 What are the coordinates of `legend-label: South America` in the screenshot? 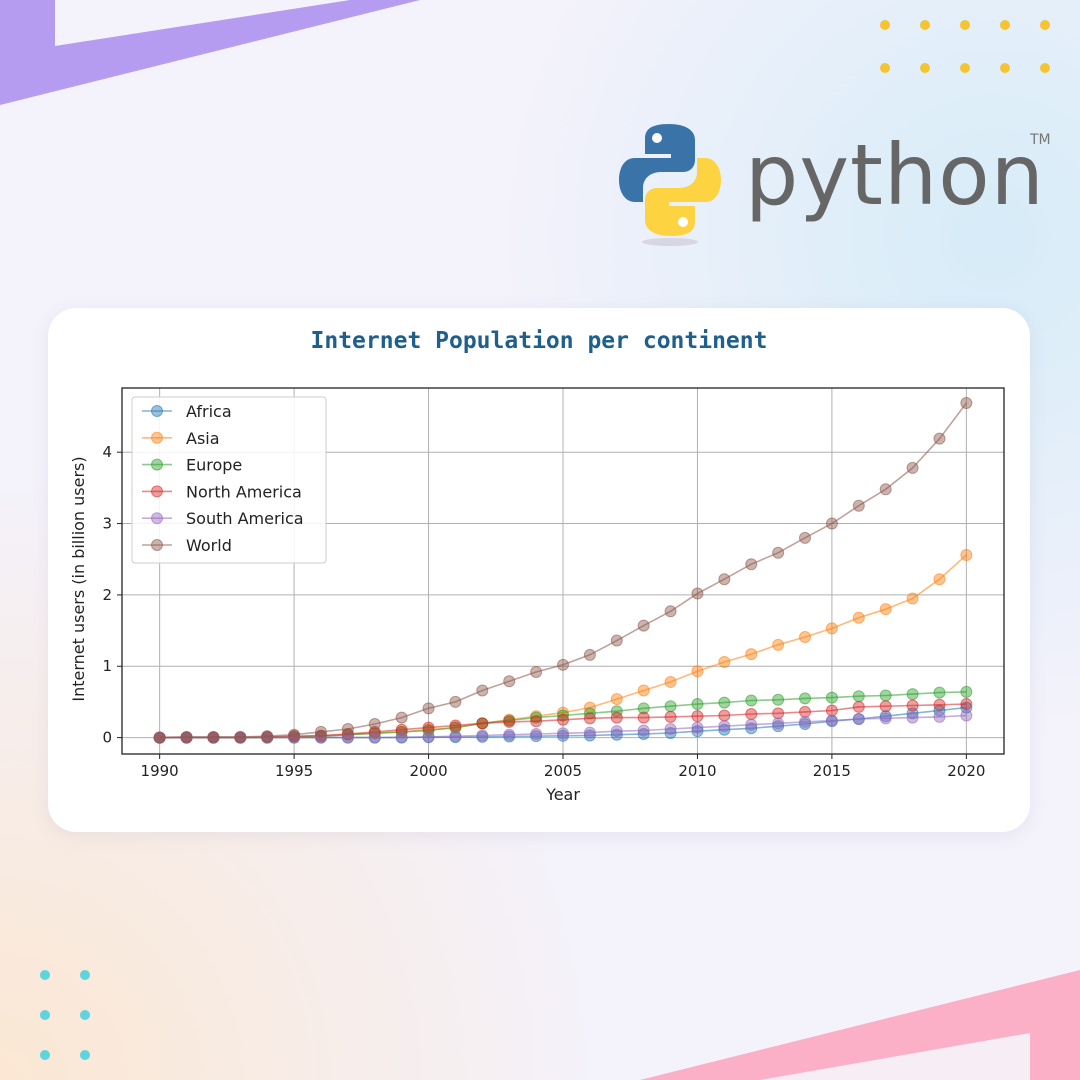 It's located at (245, 518).